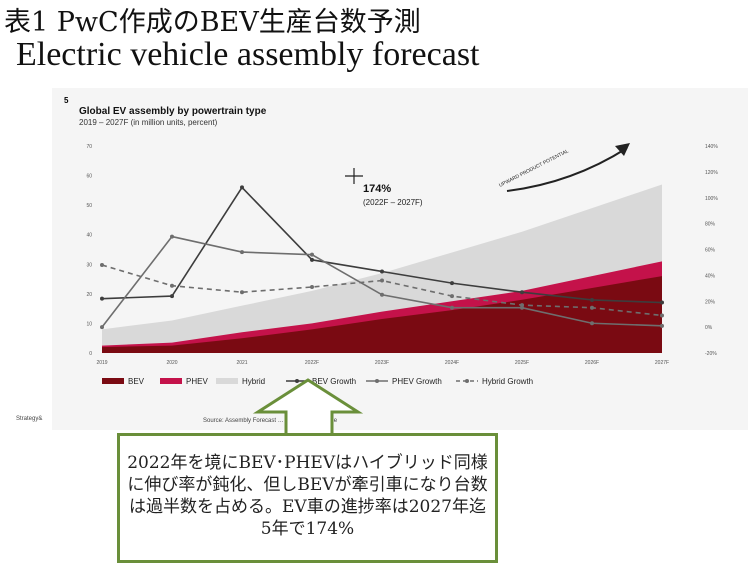 The height and width of the screenshot is (569, 752). I want to click on upward-potential-arrow: UPWARD PRODUCT POTENTIAL, so click(564, 167).